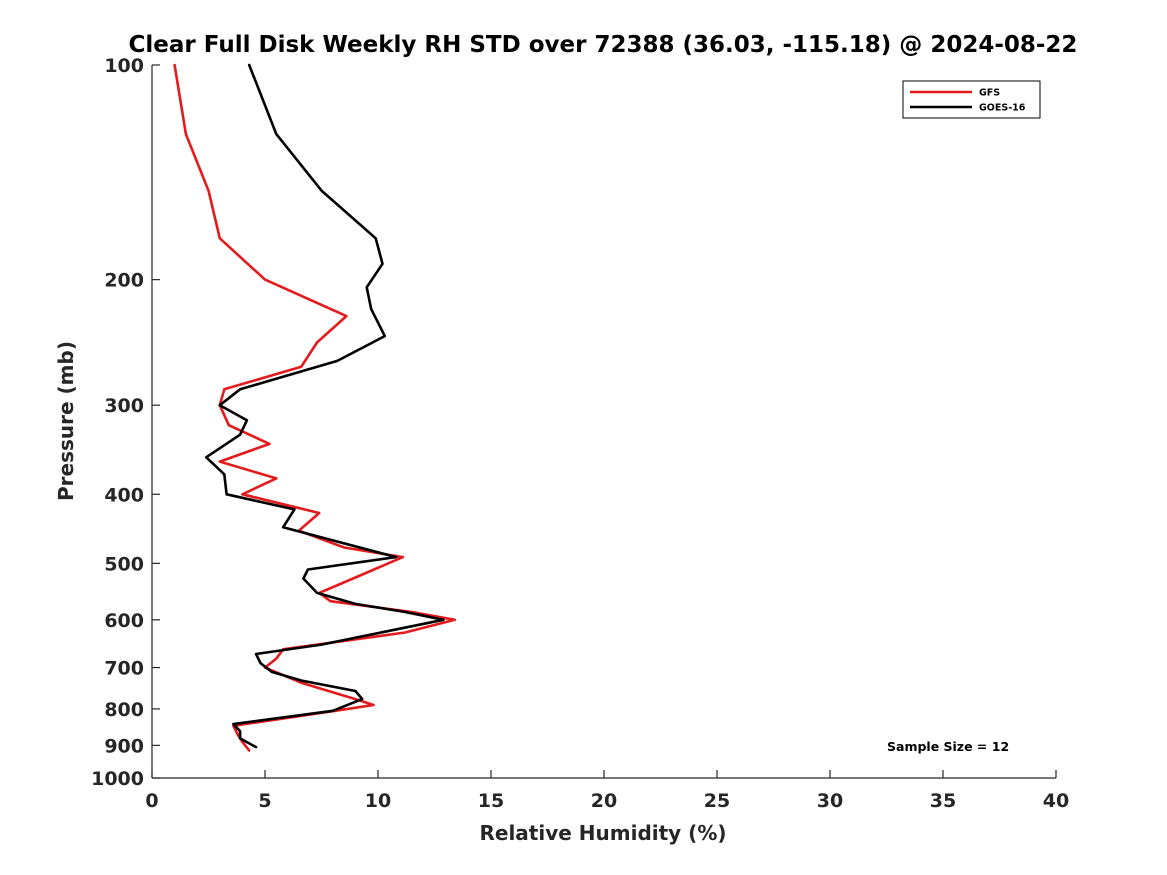 This screenshot has height=875, width=1167. Describe the element at coordinates (124, 281) in the screenshot. I see `y-tick-label: 200` at that location.